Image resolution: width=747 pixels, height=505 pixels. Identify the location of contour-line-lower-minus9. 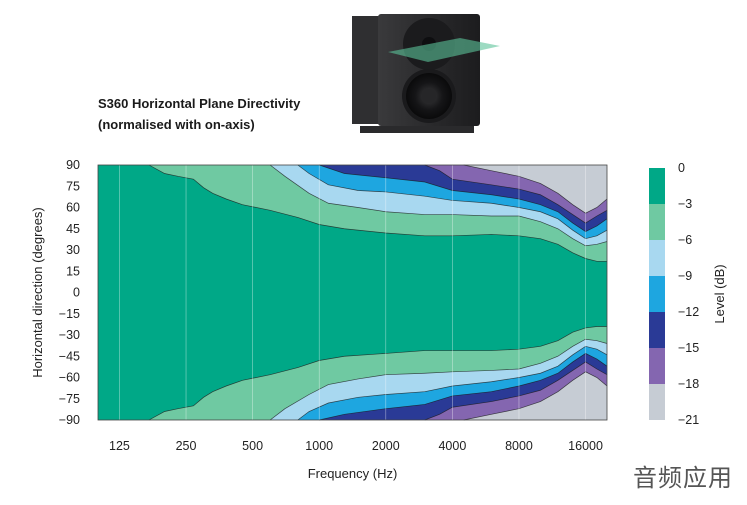
(452, 383).